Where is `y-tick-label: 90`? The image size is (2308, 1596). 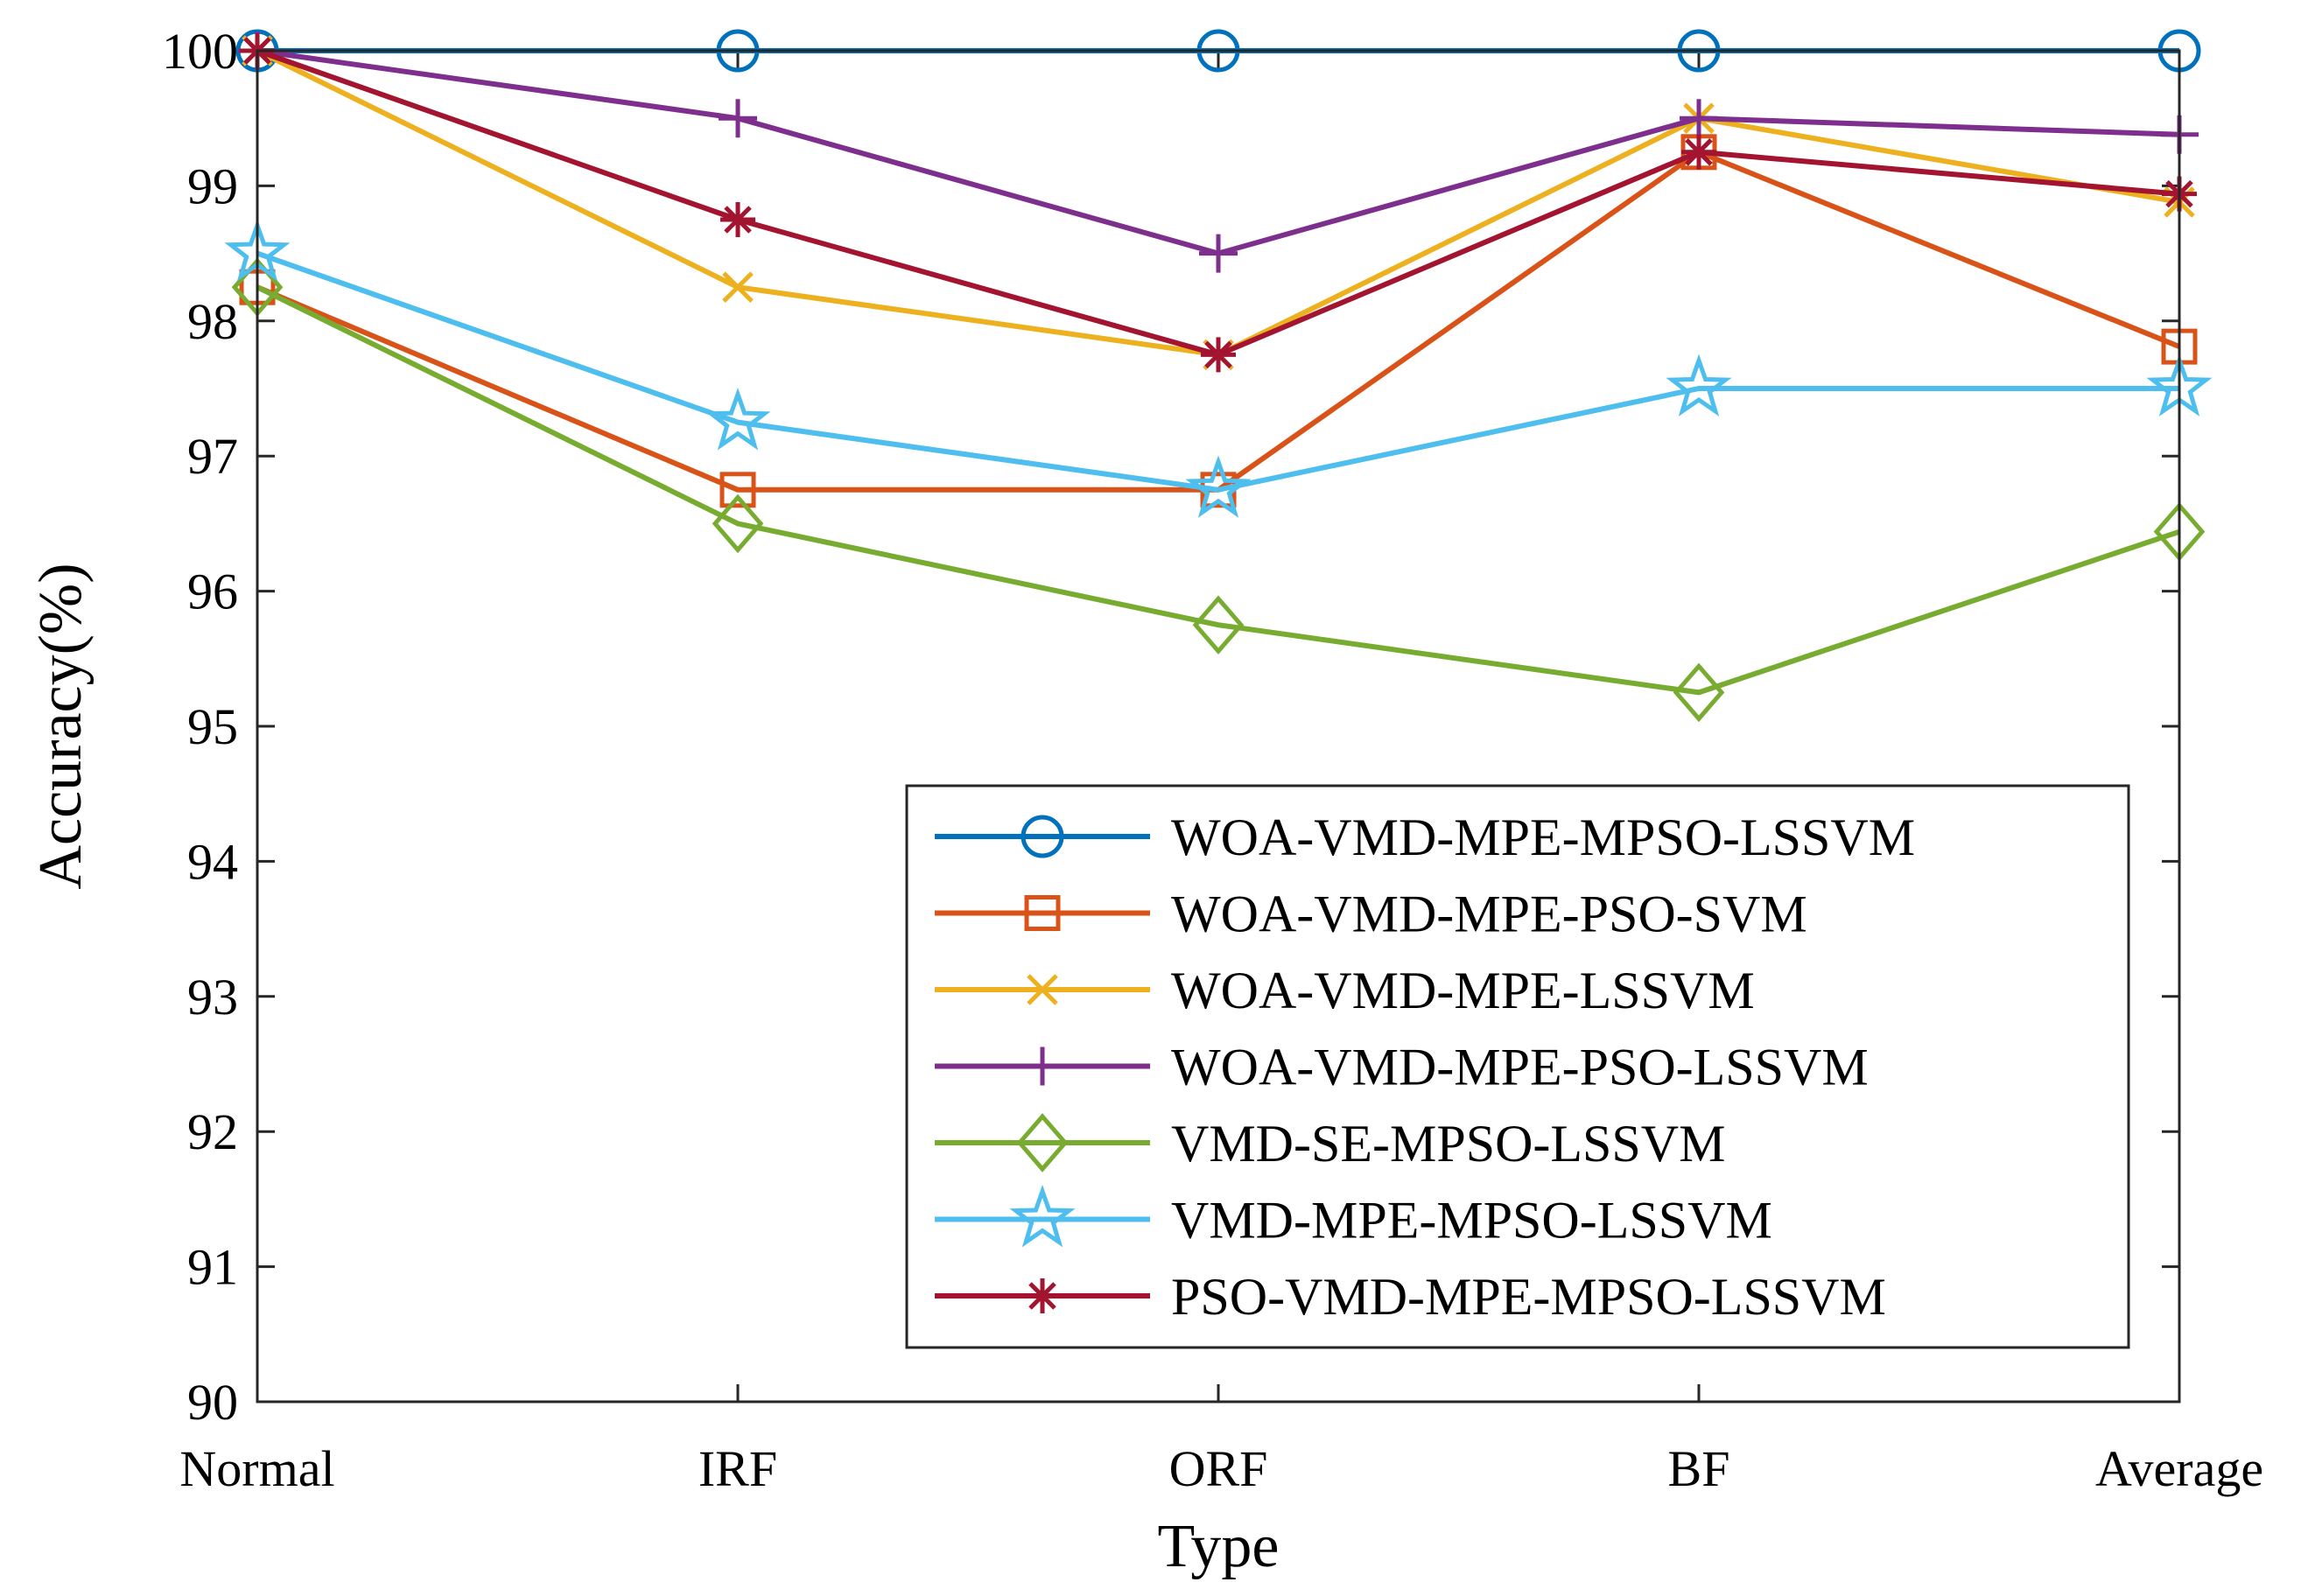
y-tick-label: 90 is located at coordinates (212, 1402).